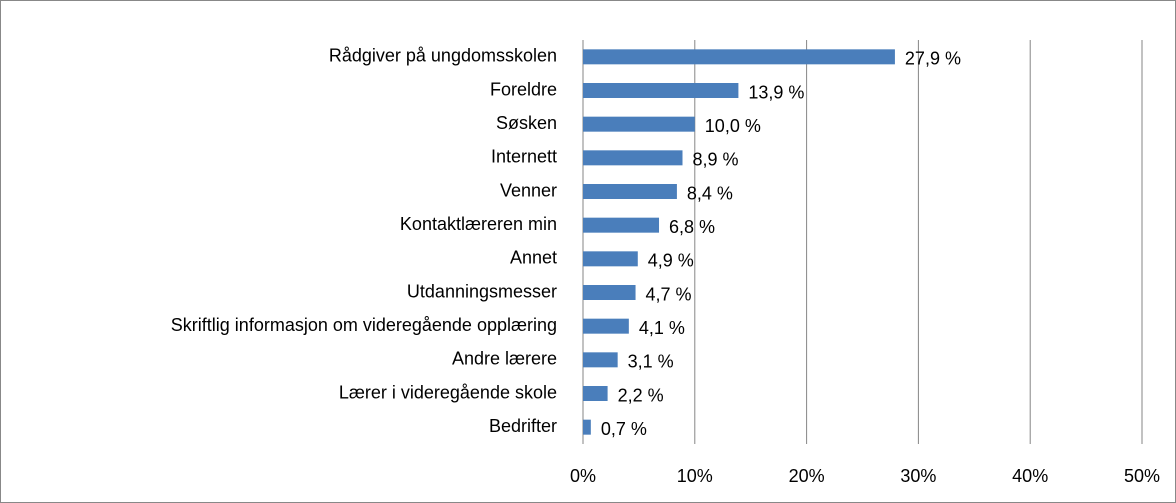  What do you see at coordinates (523, 426) in the screenshot?
I see `y-tick-label: Bedrifter` at bounding box center [523, 426].